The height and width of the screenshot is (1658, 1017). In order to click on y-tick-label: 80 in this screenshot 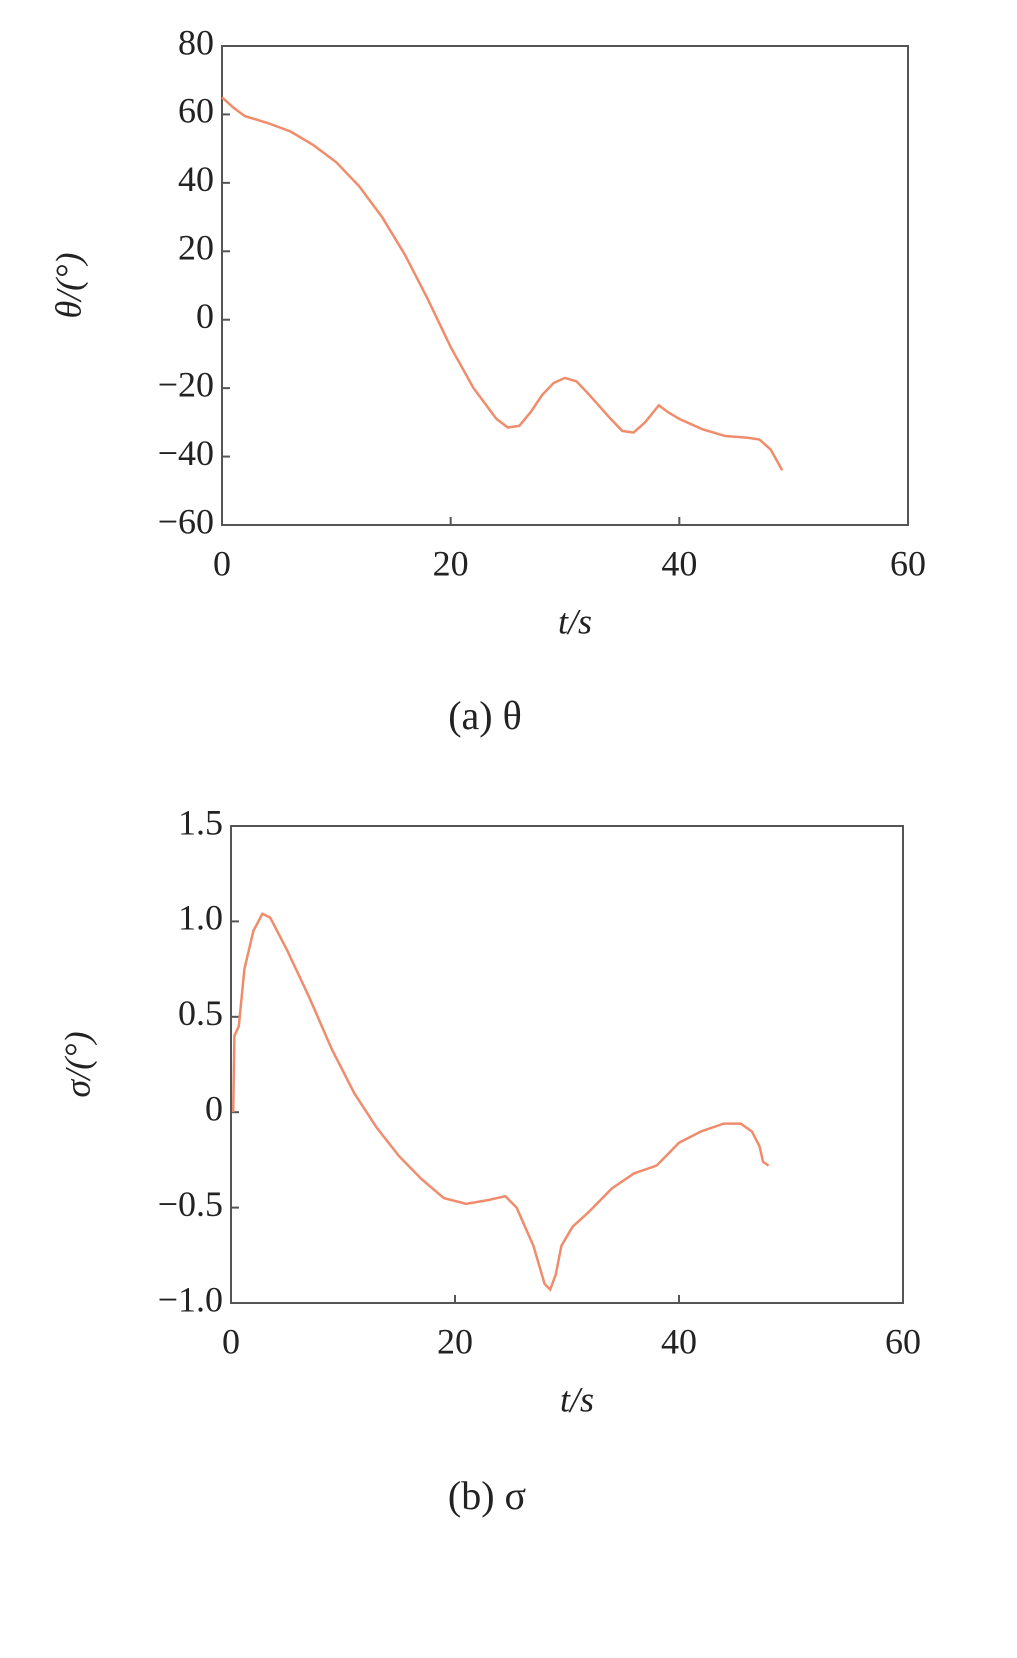, I will do `click(196, 42)`.